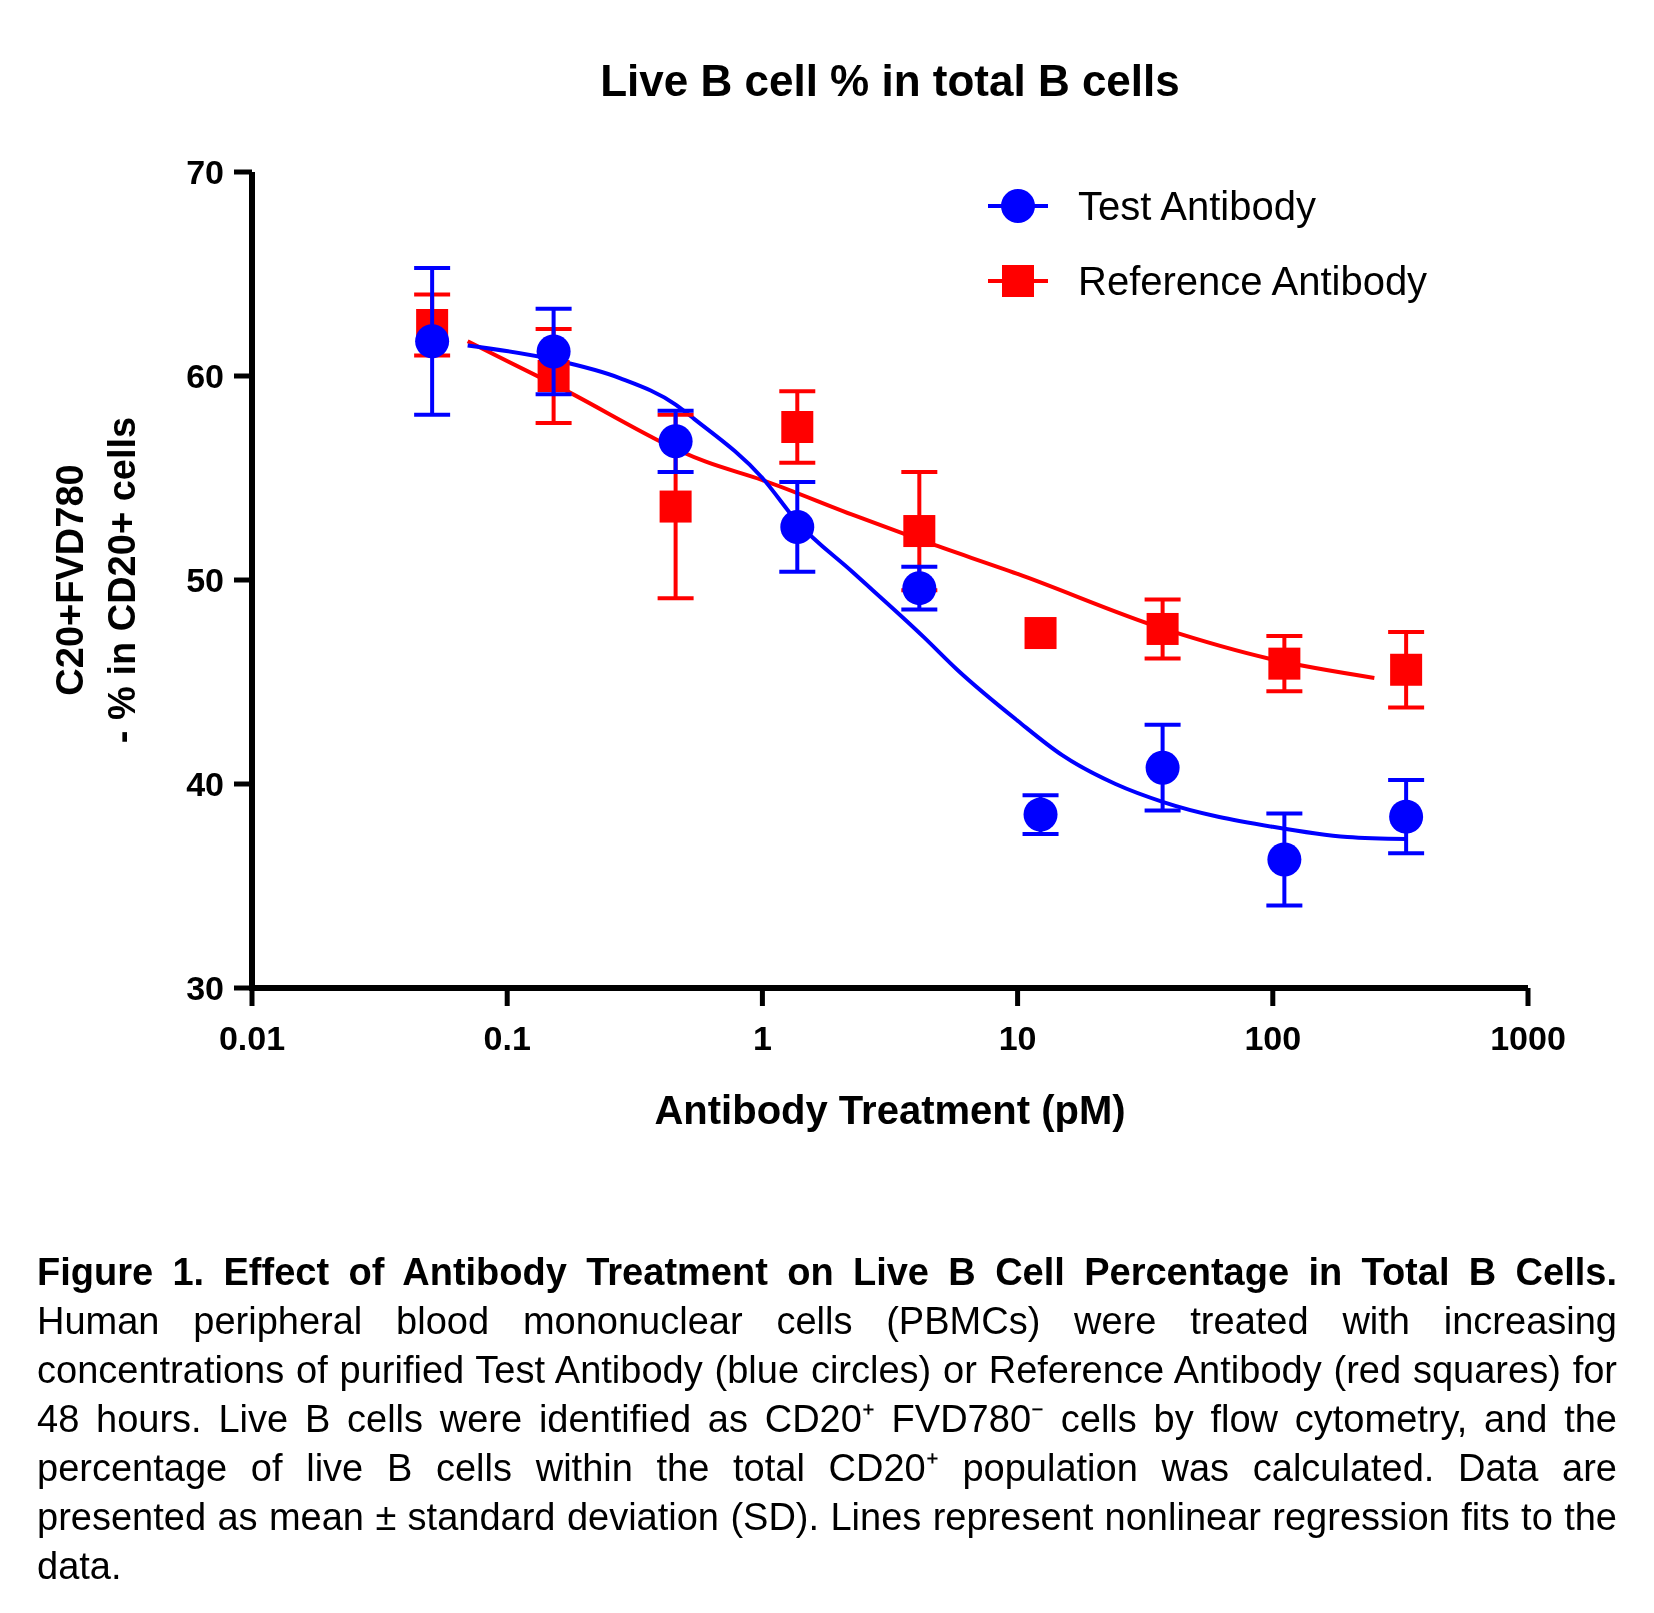 The height and width of the screenshot is (1613, 1654). Describe the element at coordinates (205, 987) in the screenshot. I see `y-tick-label: 30` at that location.